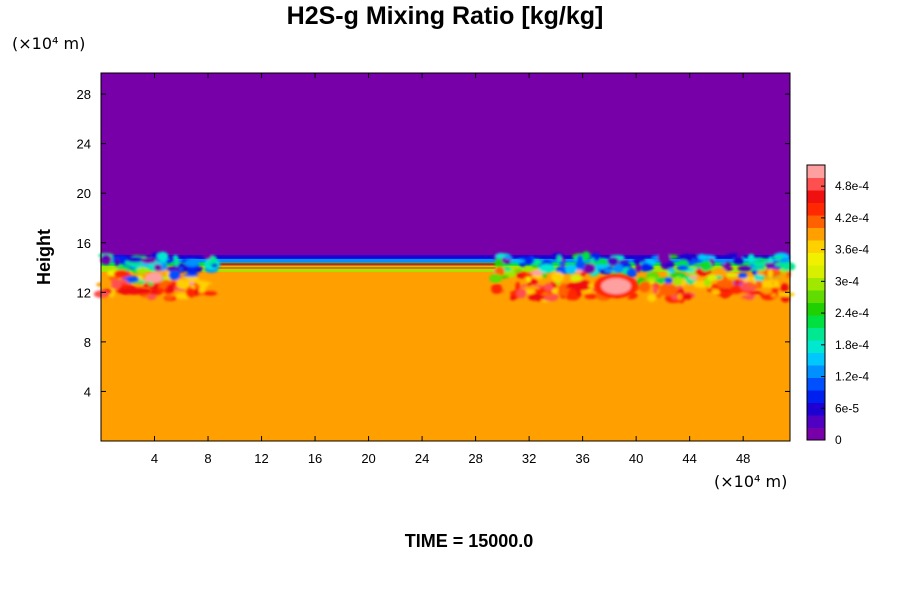  I want to click on x-tick-label: 32, so click(529, 458).